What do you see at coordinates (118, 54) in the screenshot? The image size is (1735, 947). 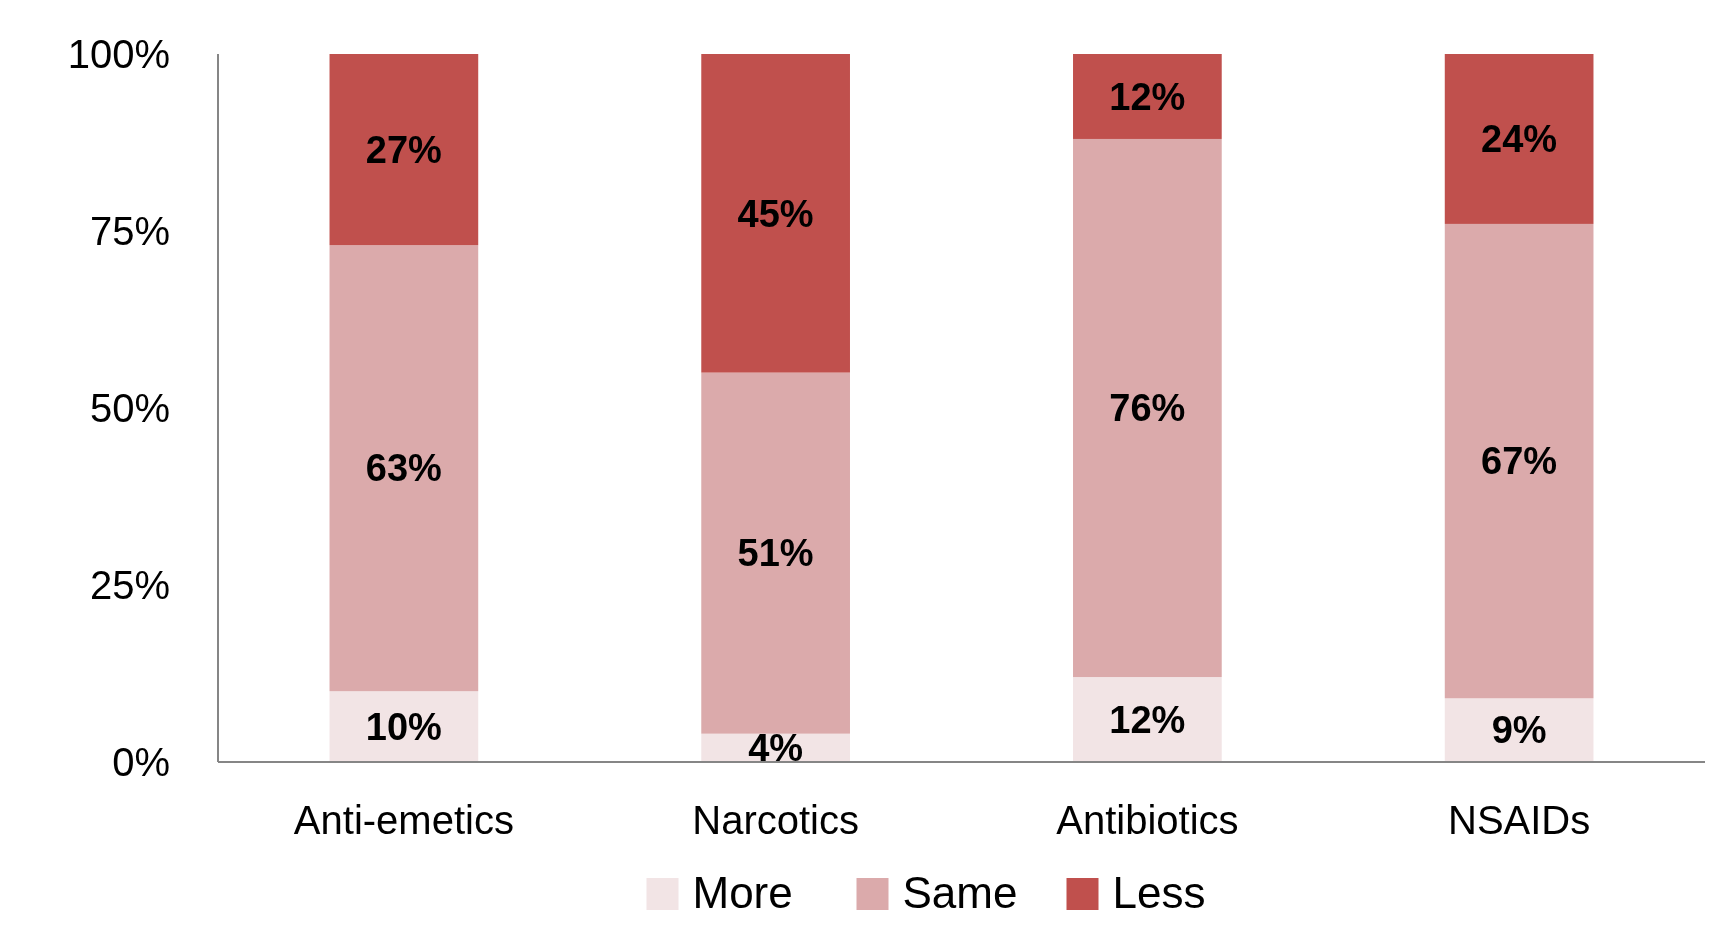 I see `y-tick-label: 100%` at bounding box center [118, 54].